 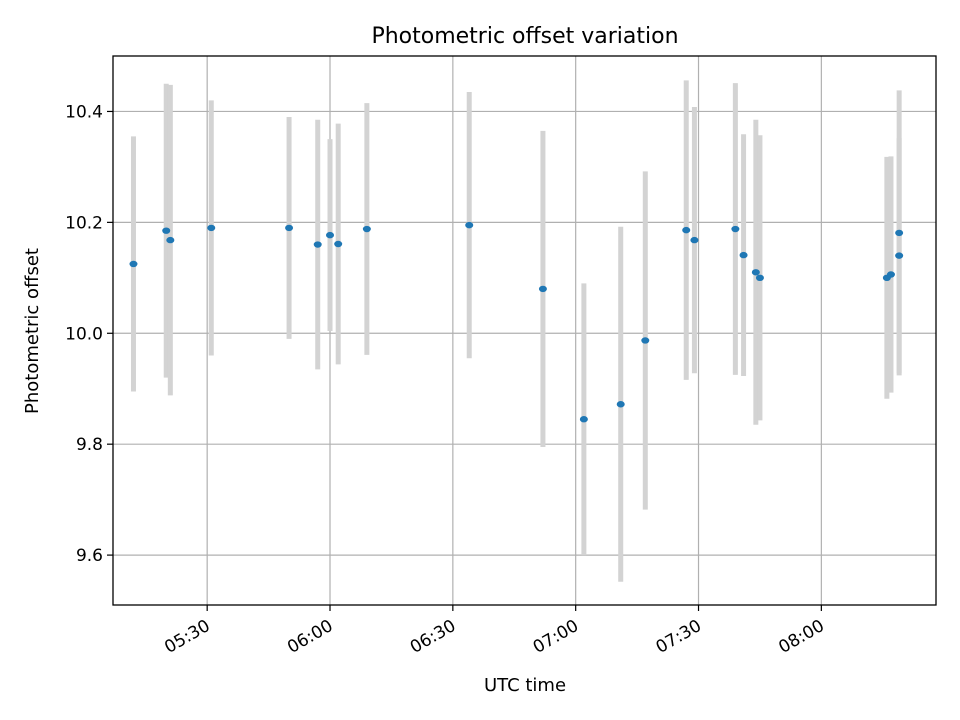 I want to click on x-tick-label: 06:00, so click(x=310, y=637).